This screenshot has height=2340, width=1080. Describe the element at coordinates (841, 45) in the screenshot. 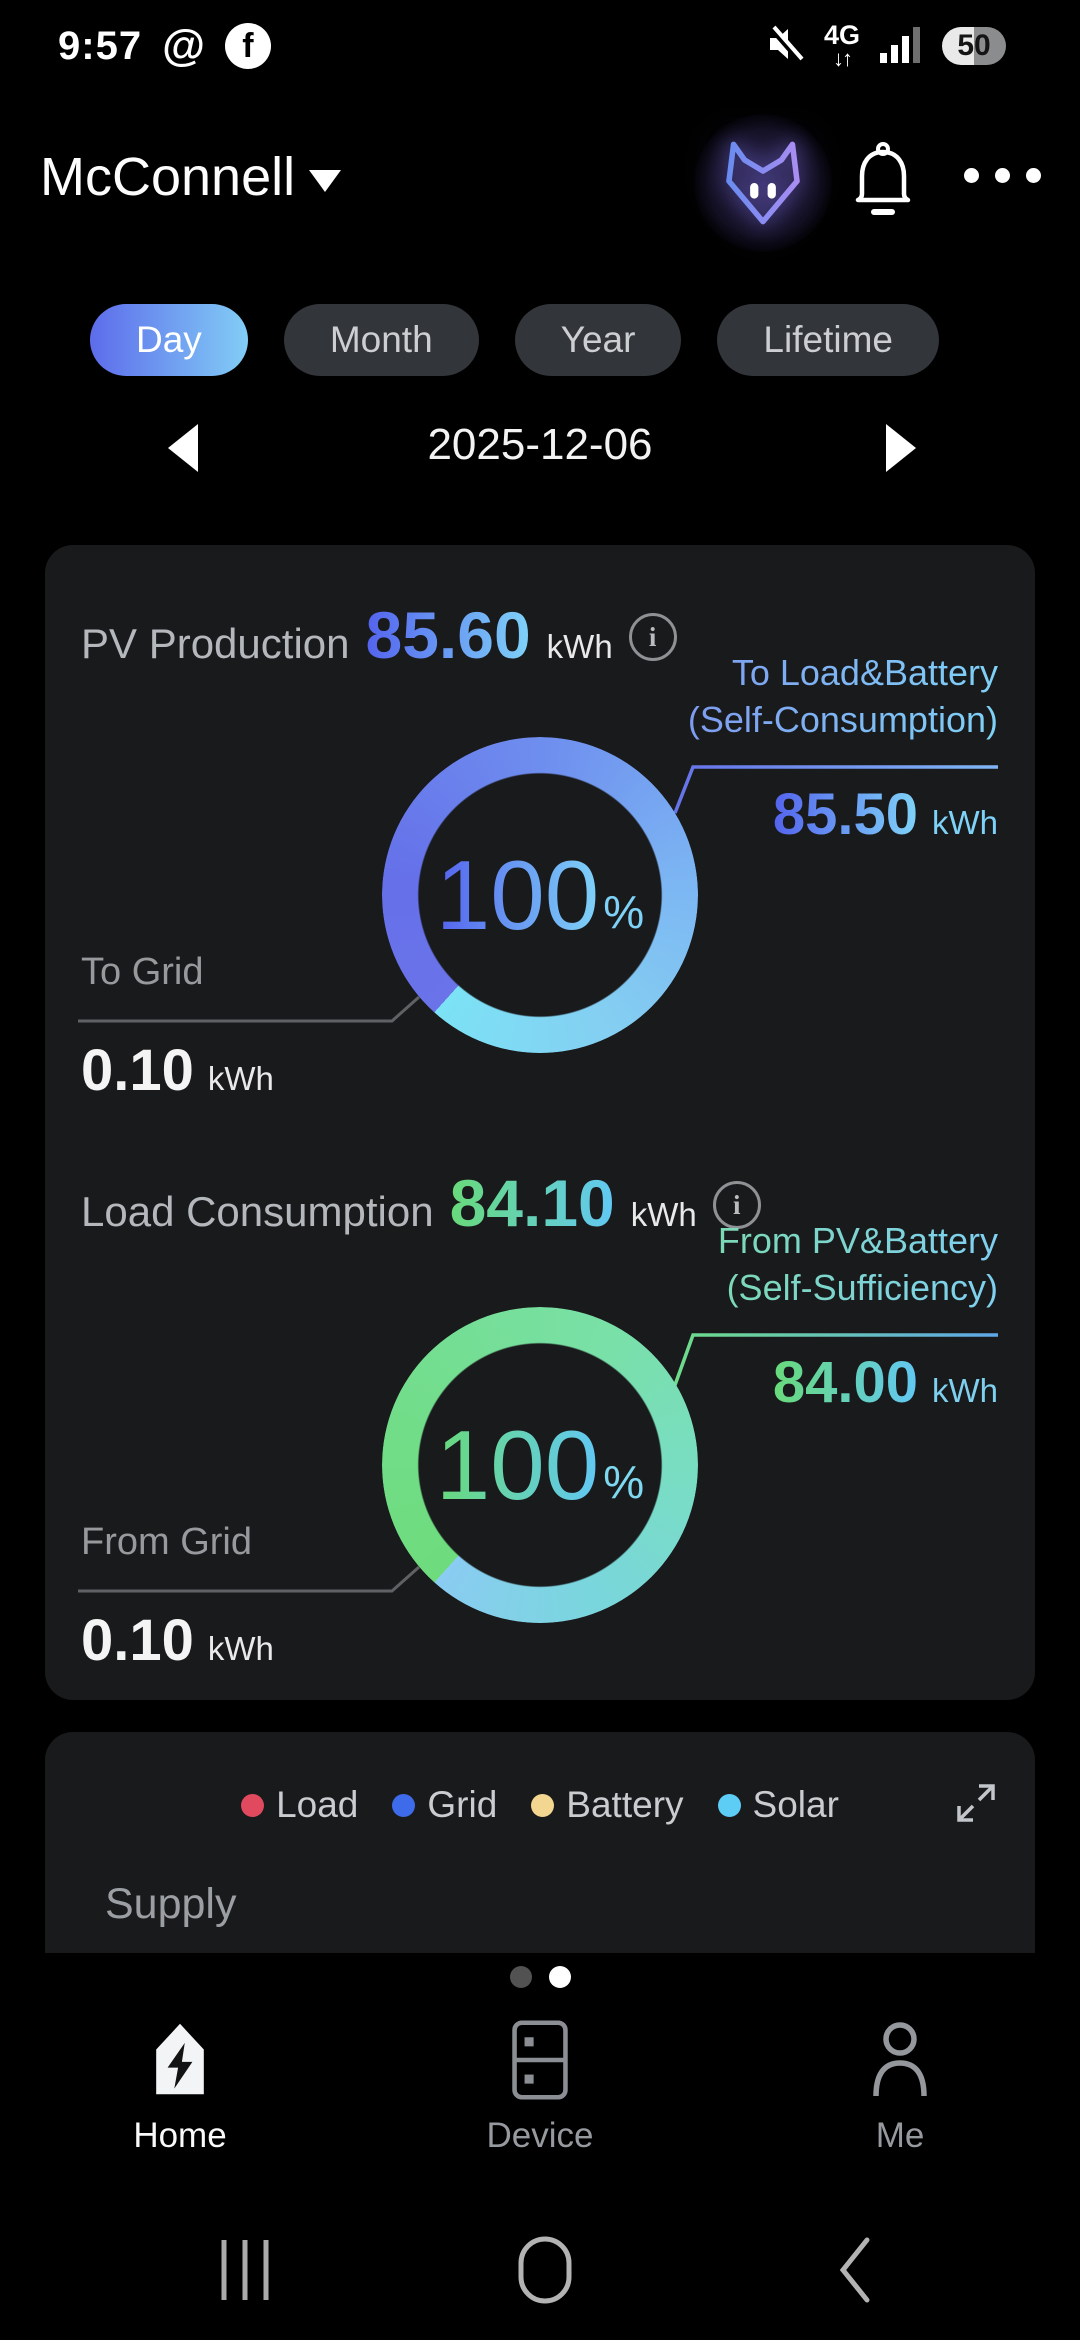

I see `network-type-indicator: 4G ↓↑` at that location.